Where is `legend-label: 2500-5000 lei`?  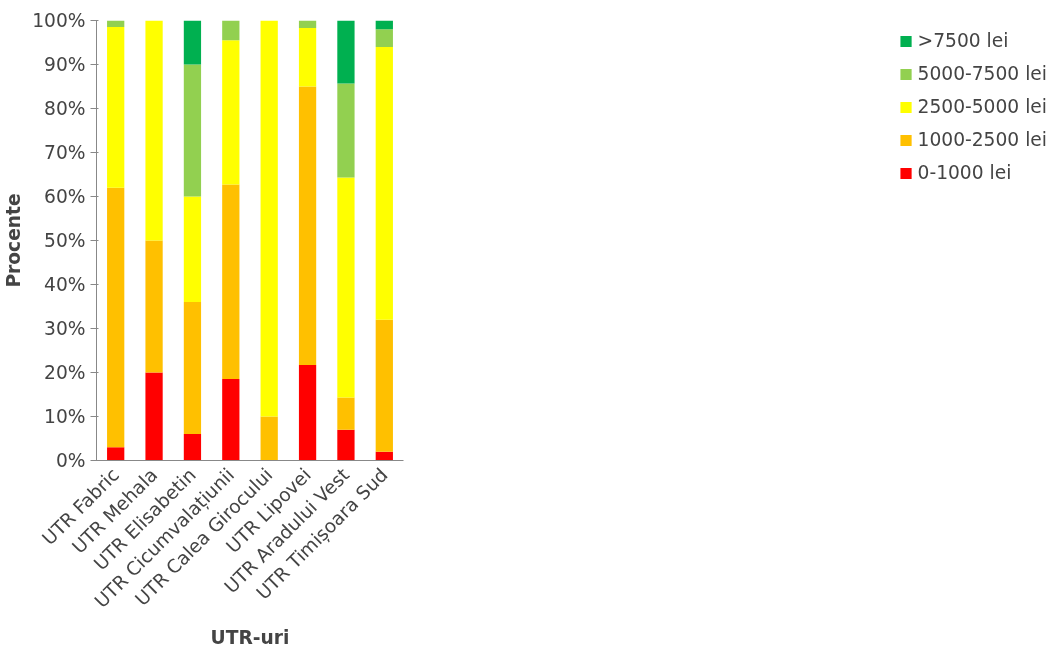 legend-label: 2500-5000 lei is located at coordinates (982, 106).